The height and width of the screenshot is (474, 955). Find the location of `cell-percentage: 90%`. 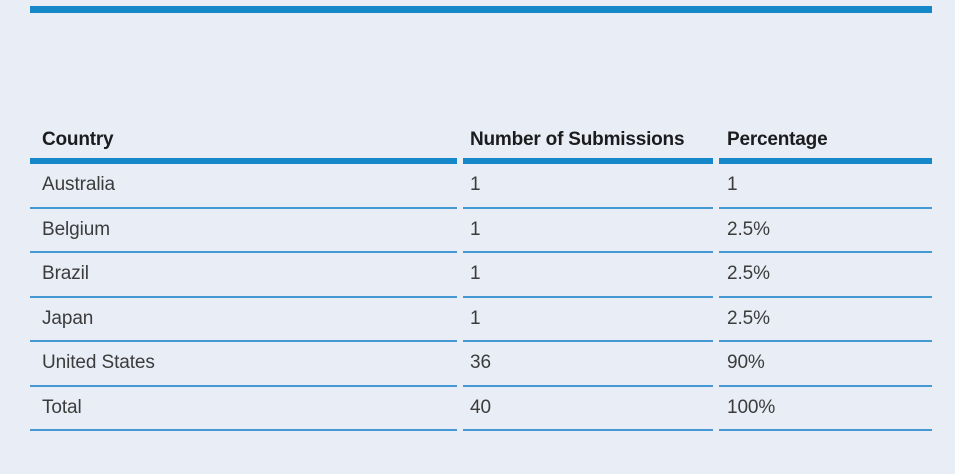

cell-percentage: 90% is located at coordinates (825, 364).